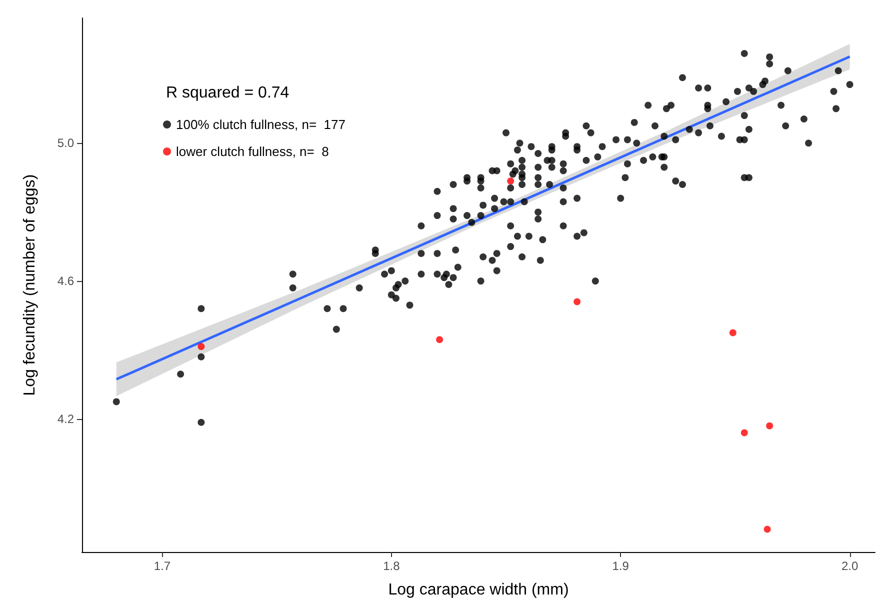  What do you see at coordinates (65, 281) in the screenshot?
I see `y-tick-label: 4.6` at bounding box center [65, 281].